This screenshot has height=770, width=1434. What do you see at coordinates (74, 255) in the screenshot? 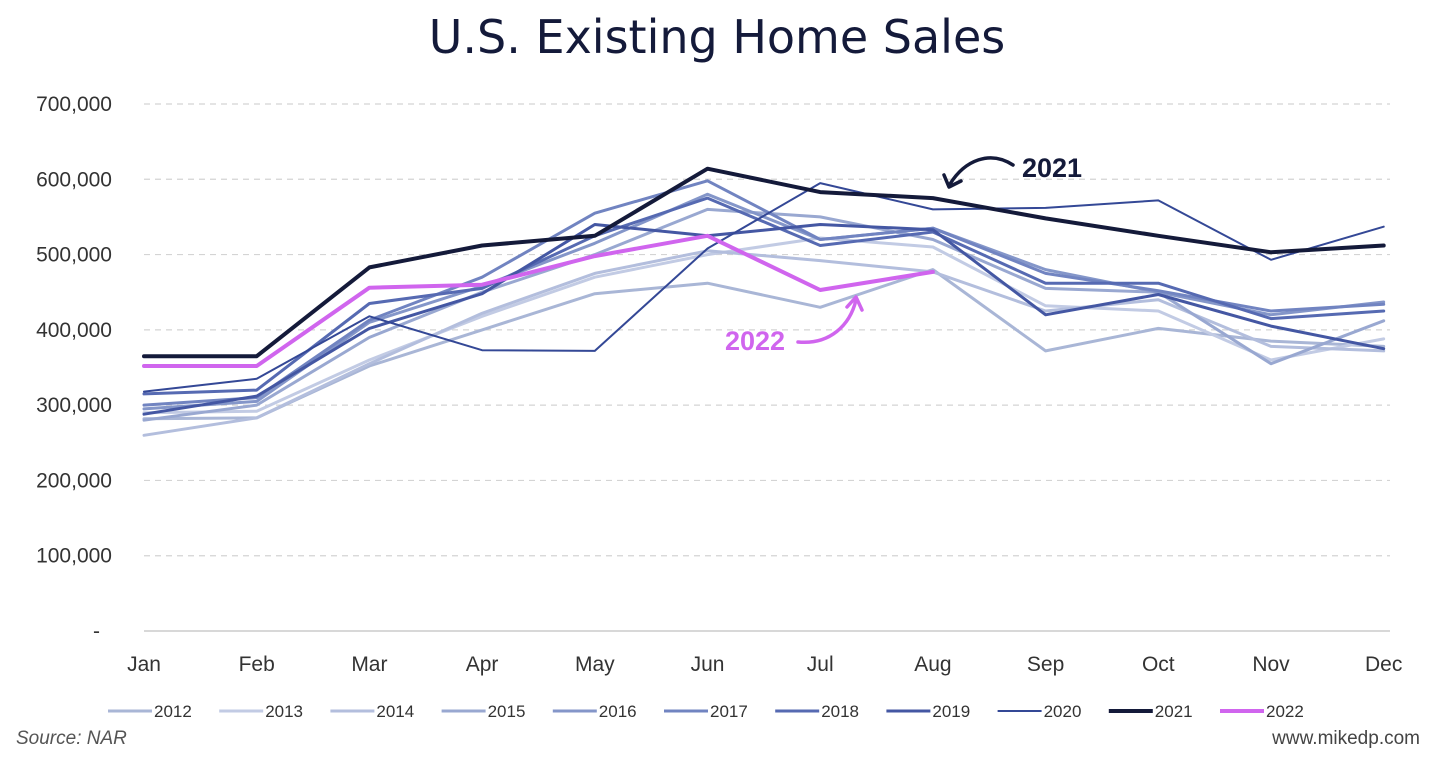
I see `y-tick-label: 500,000` at bounding box center [74, 255].